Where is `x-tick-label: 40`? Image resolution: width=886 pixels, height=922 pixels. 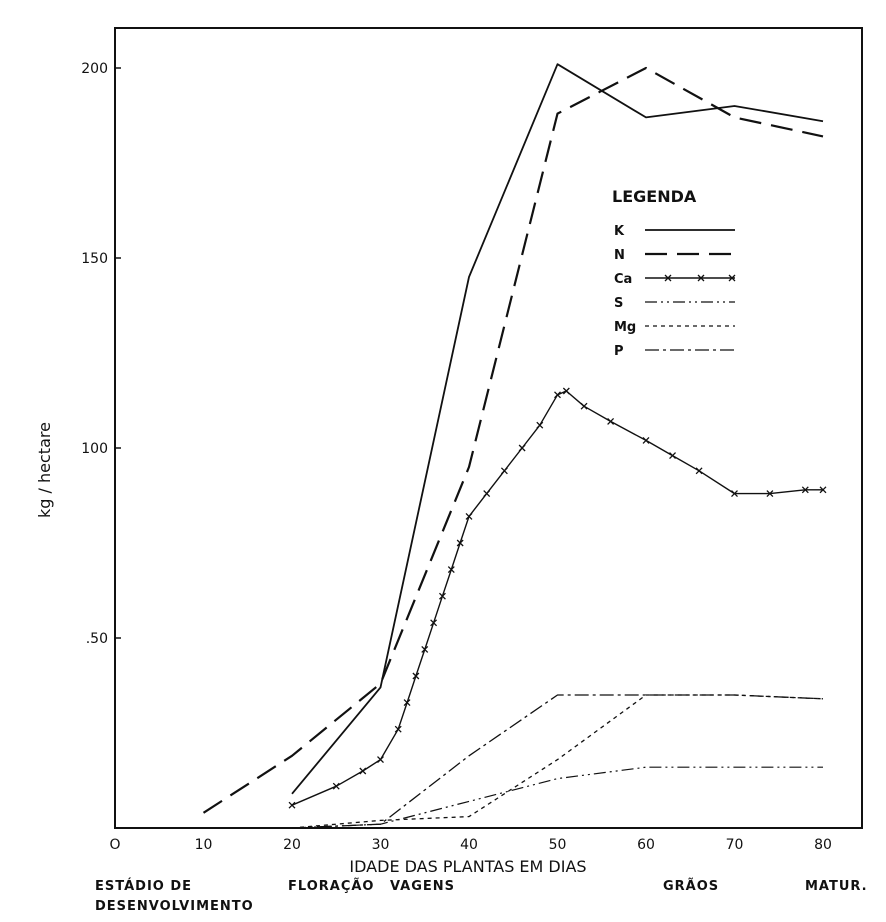 x-tick-label: 40 is located at coordinates (469, 845).